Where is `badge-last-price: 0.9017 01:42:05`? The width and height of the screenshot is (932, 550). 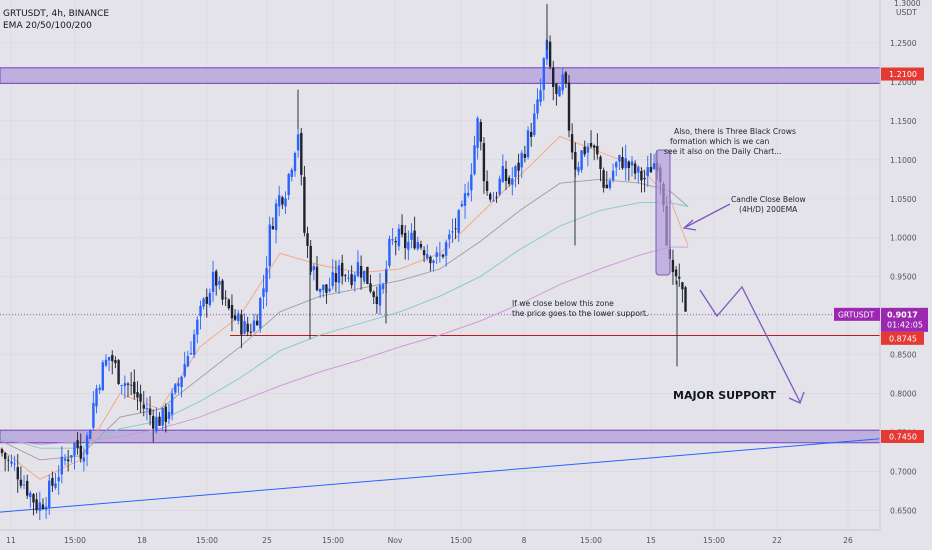
badge-last-price: 0.9017 01:42:05 is located at coordinates (904, 319).